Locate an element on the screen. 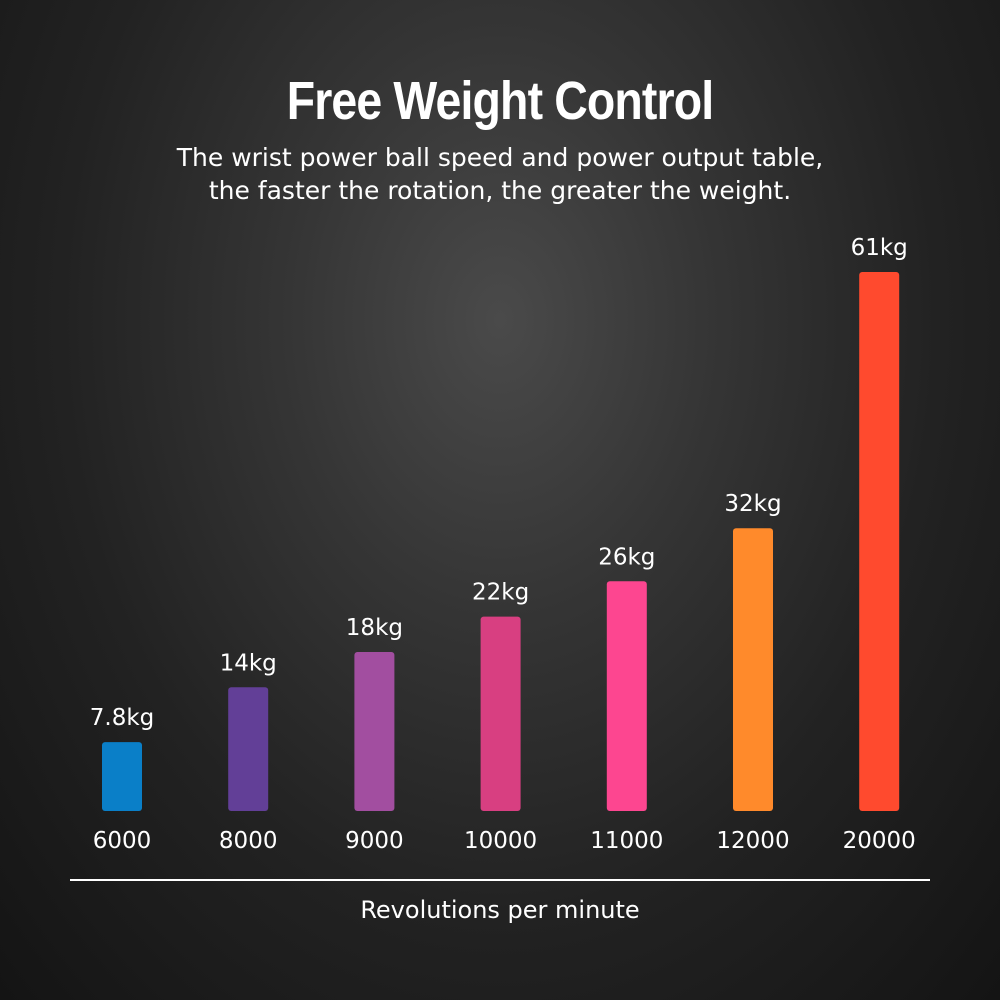  value-label-8000: 14kg is located at coordinates (248, 663).